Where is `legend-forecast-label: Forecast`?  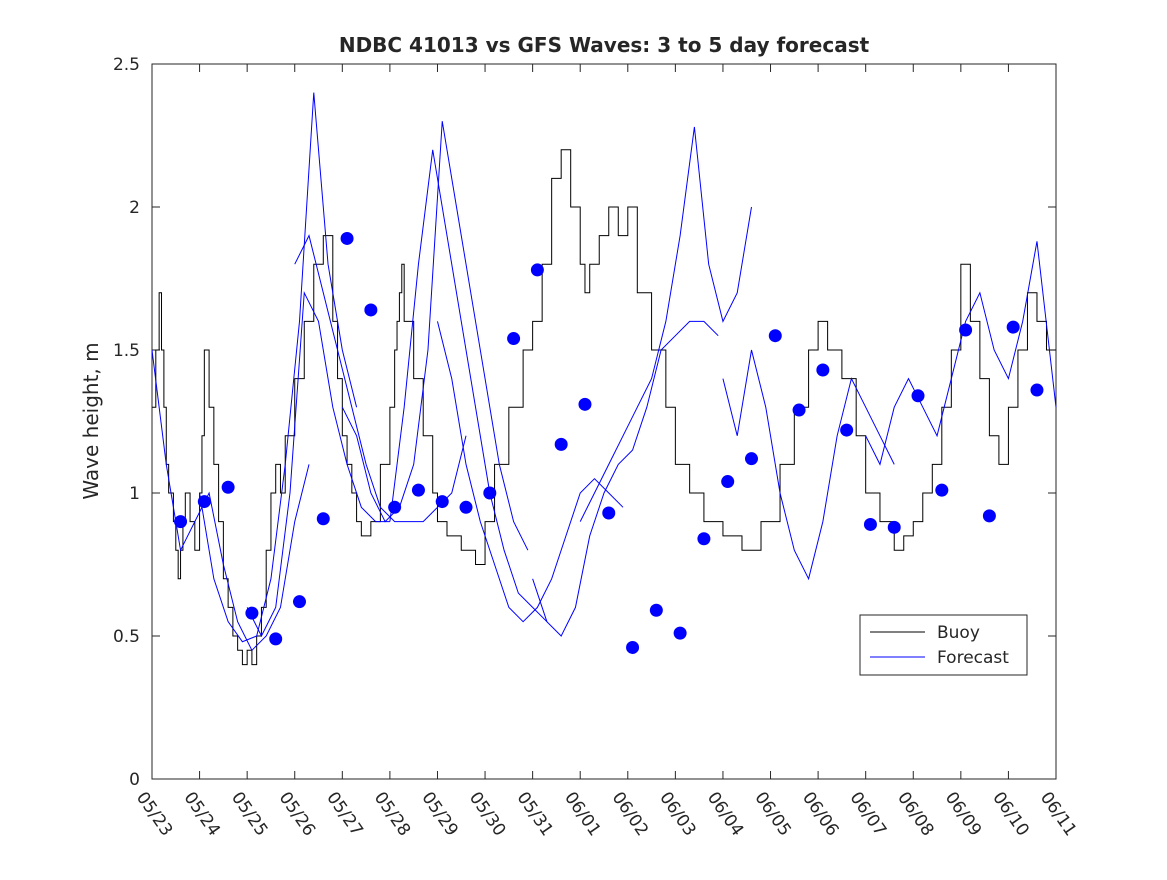 legend-forecast-label: Forecast is located at coordinates (973, 658).